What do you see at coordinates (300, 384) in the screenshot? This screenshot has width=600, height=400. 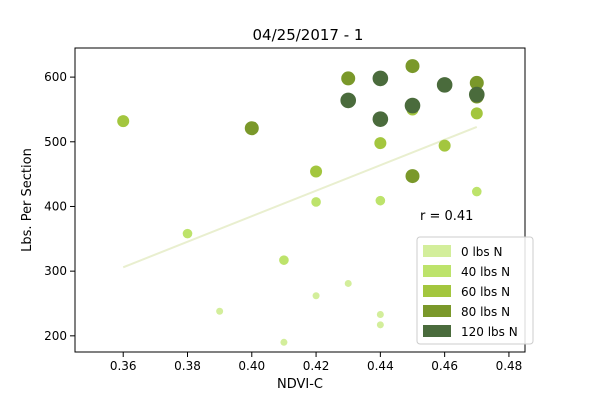 I see `x-axis-label: NDVI-C` at bounding box center [300, 384].